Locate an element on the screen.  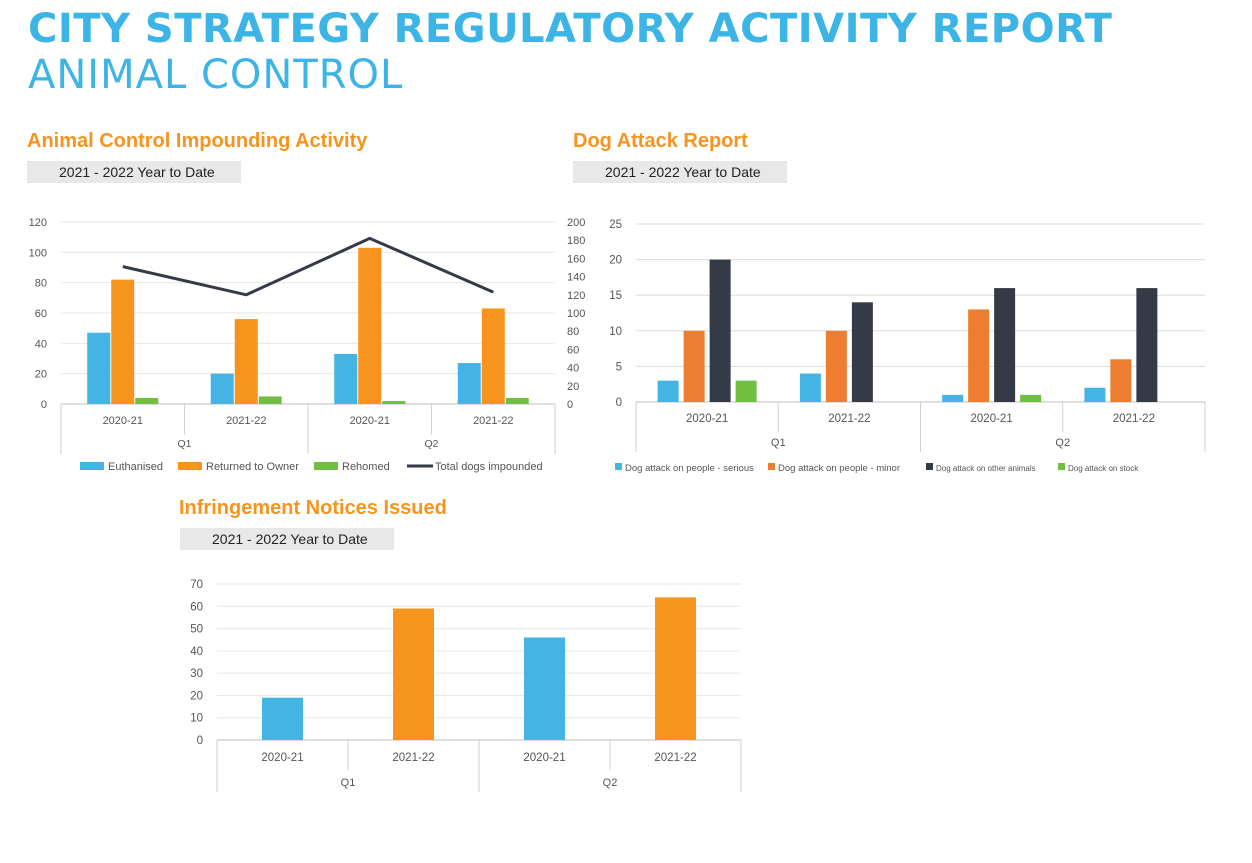
impounding-title: Animal Control Impounding Activity is located at coordinates (197, 141).